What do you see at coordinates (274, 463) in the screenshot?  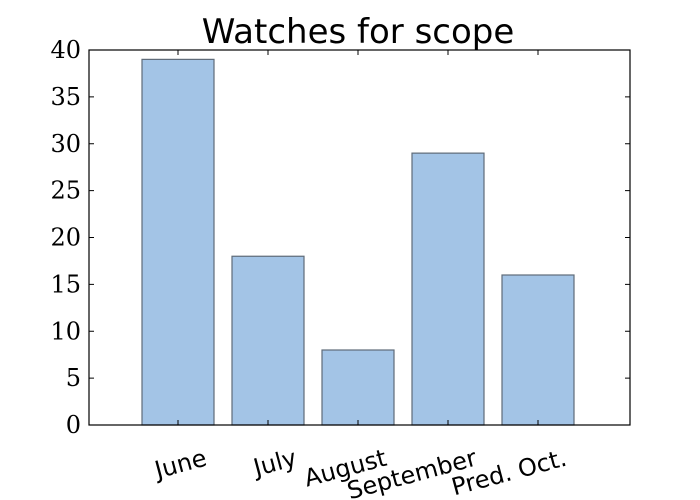 I see `x-tick-label: July` at bounding box center [274, 463].